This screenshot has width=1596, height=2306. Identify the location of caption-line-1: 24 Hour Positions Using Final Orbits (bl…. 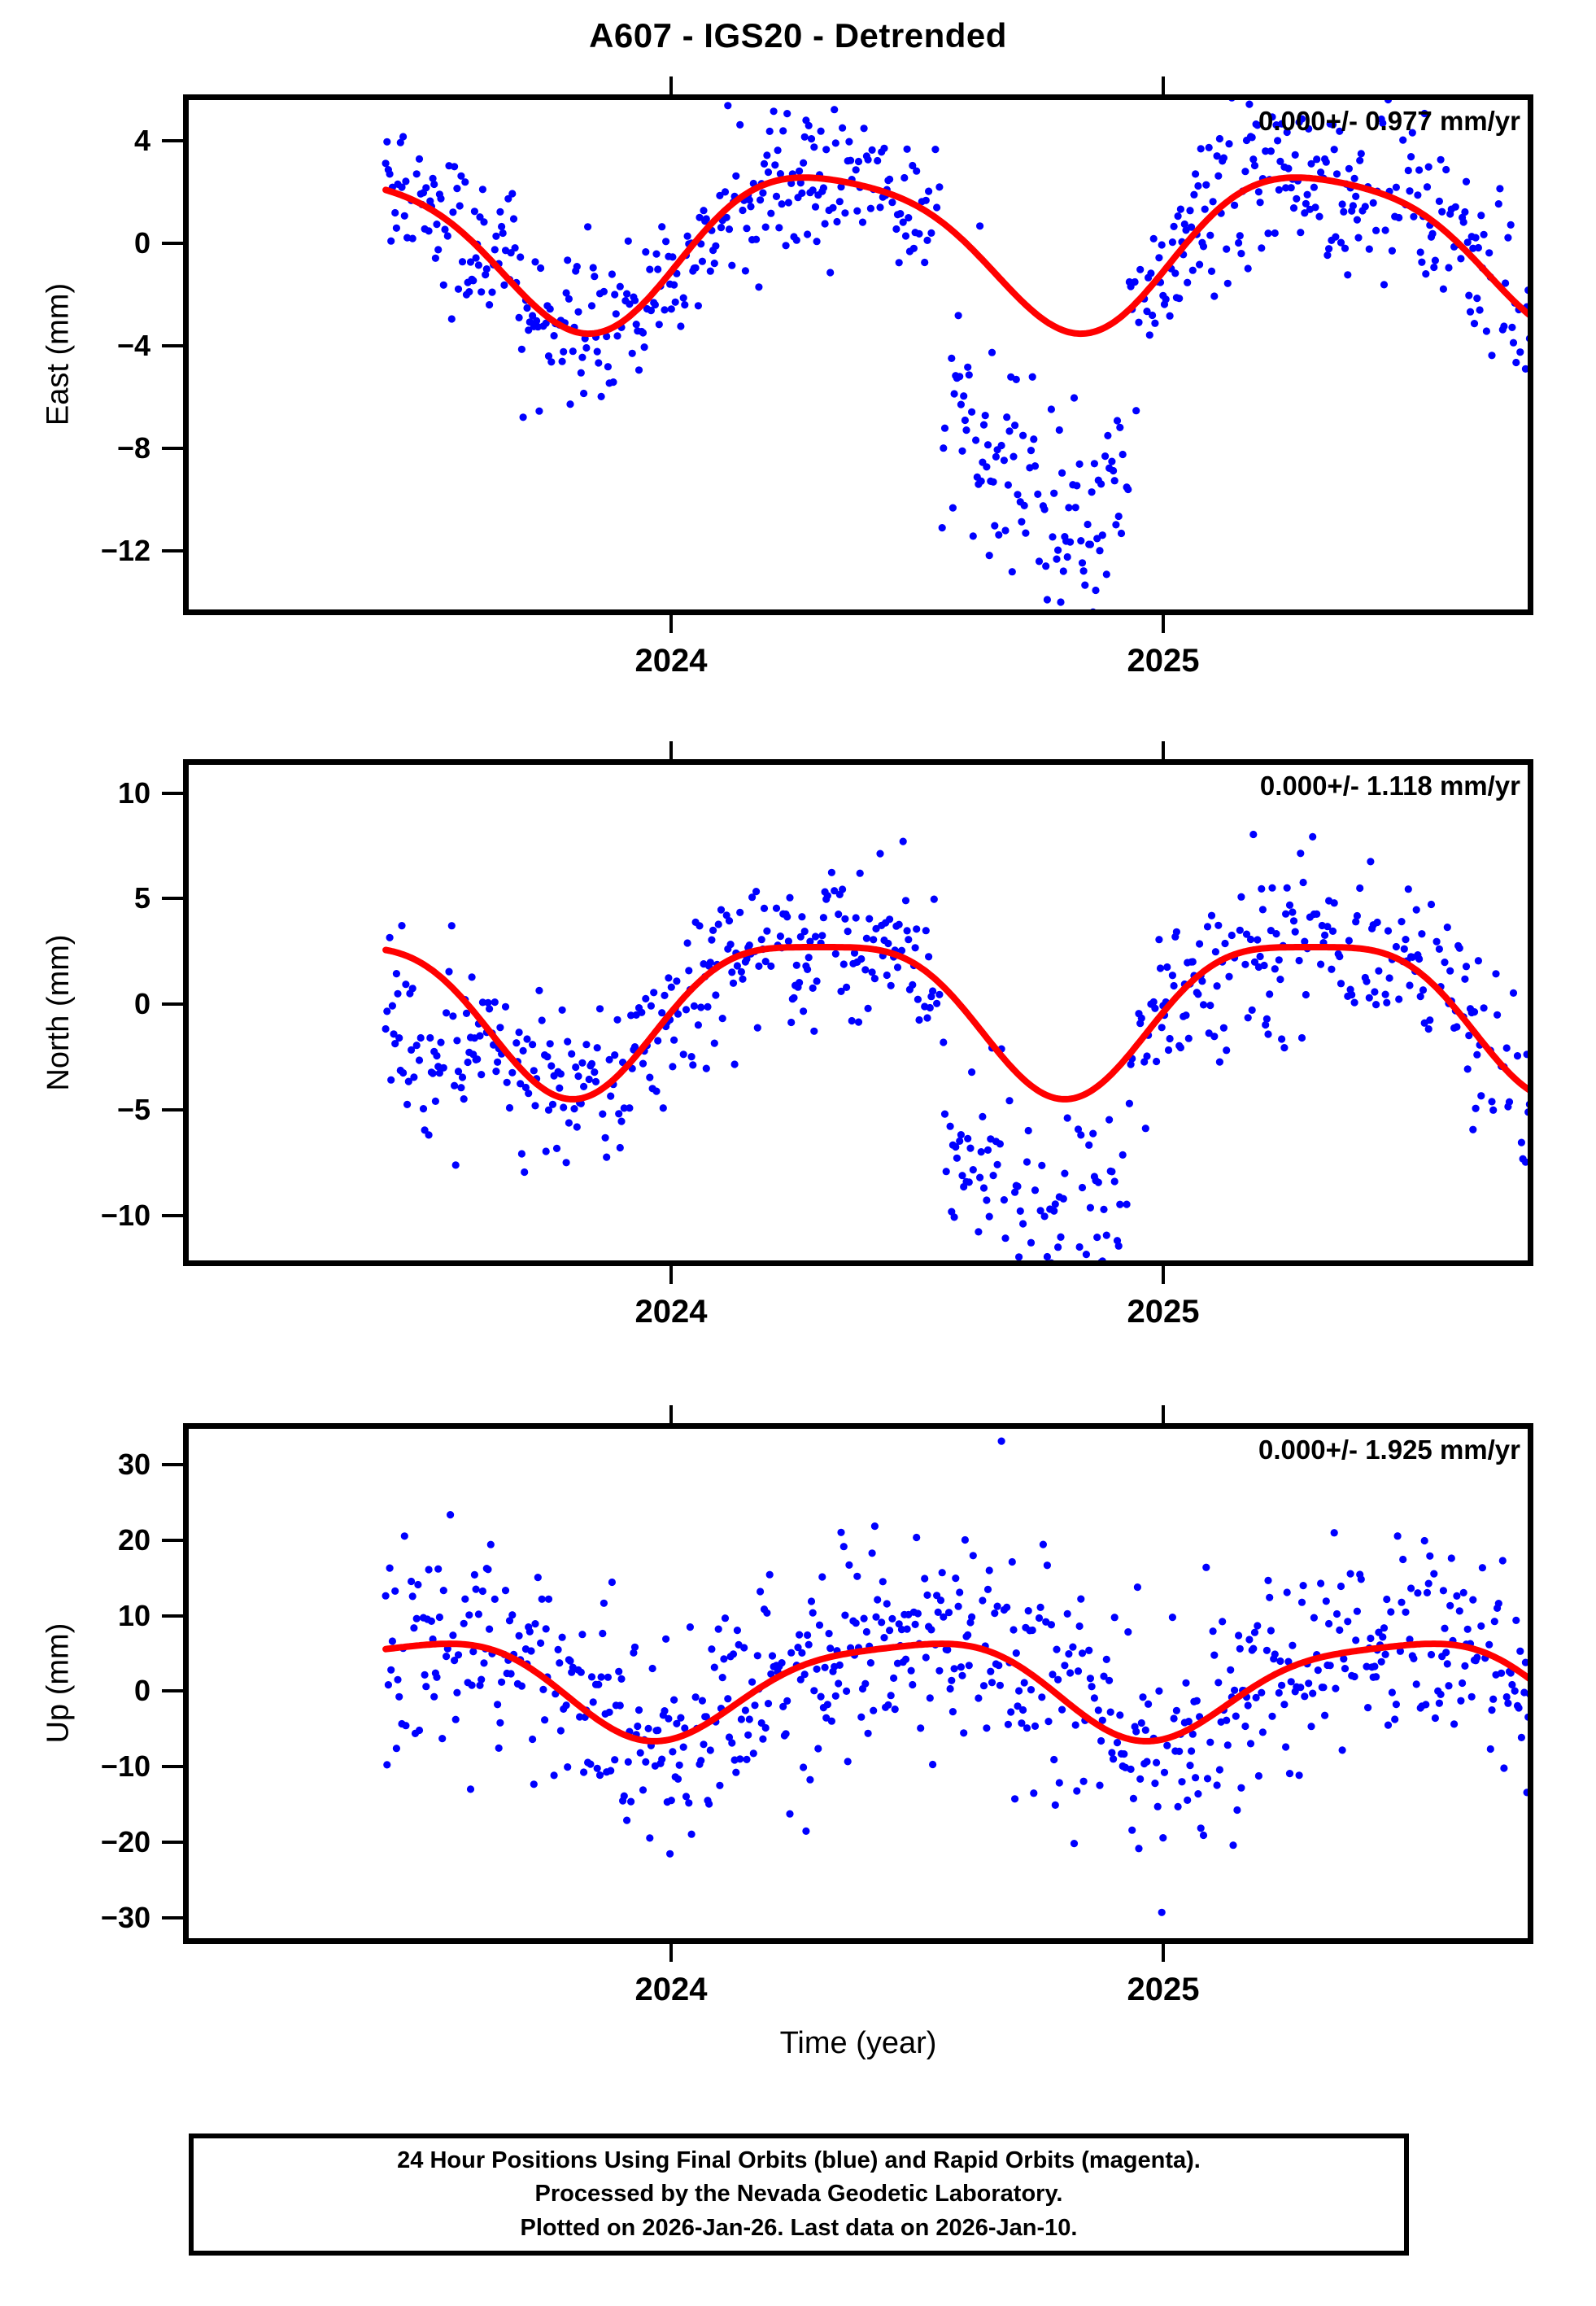
(799, 2160).